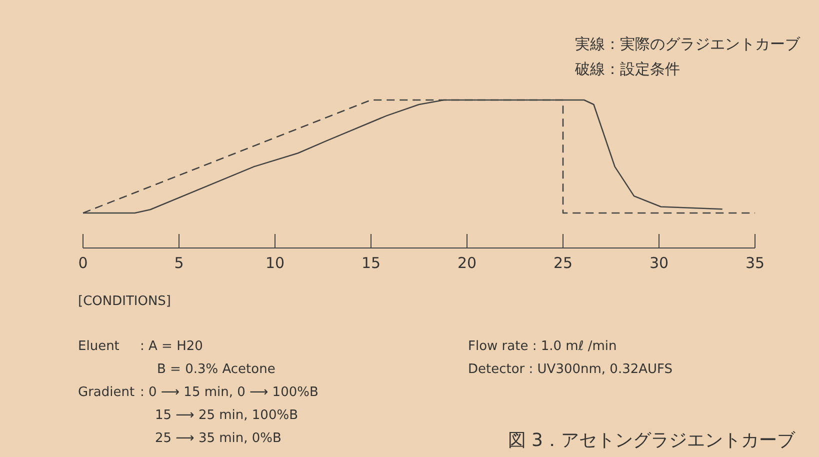 The height and width of the screenshot is (457, 819). Describe the element at coordinates (106, 392) in the screenshot. I see `text: Gradient` at that location.